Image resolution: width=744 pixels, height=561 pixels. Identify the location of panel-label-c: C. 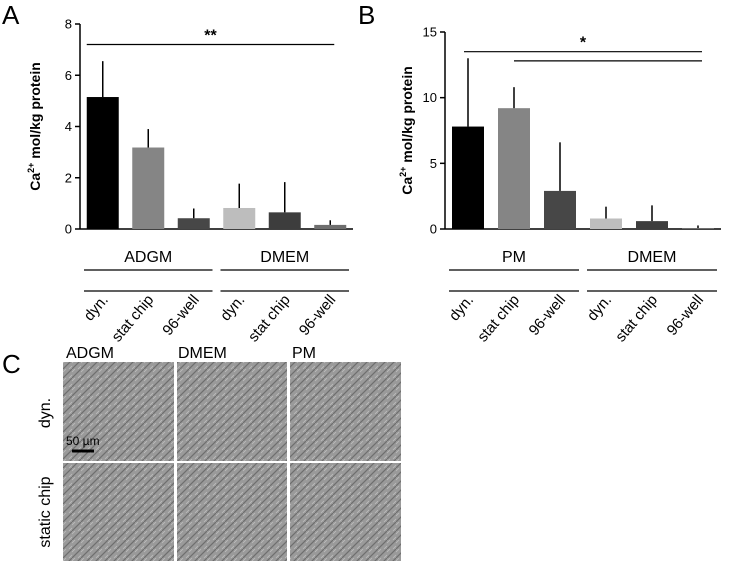
(11, 364).